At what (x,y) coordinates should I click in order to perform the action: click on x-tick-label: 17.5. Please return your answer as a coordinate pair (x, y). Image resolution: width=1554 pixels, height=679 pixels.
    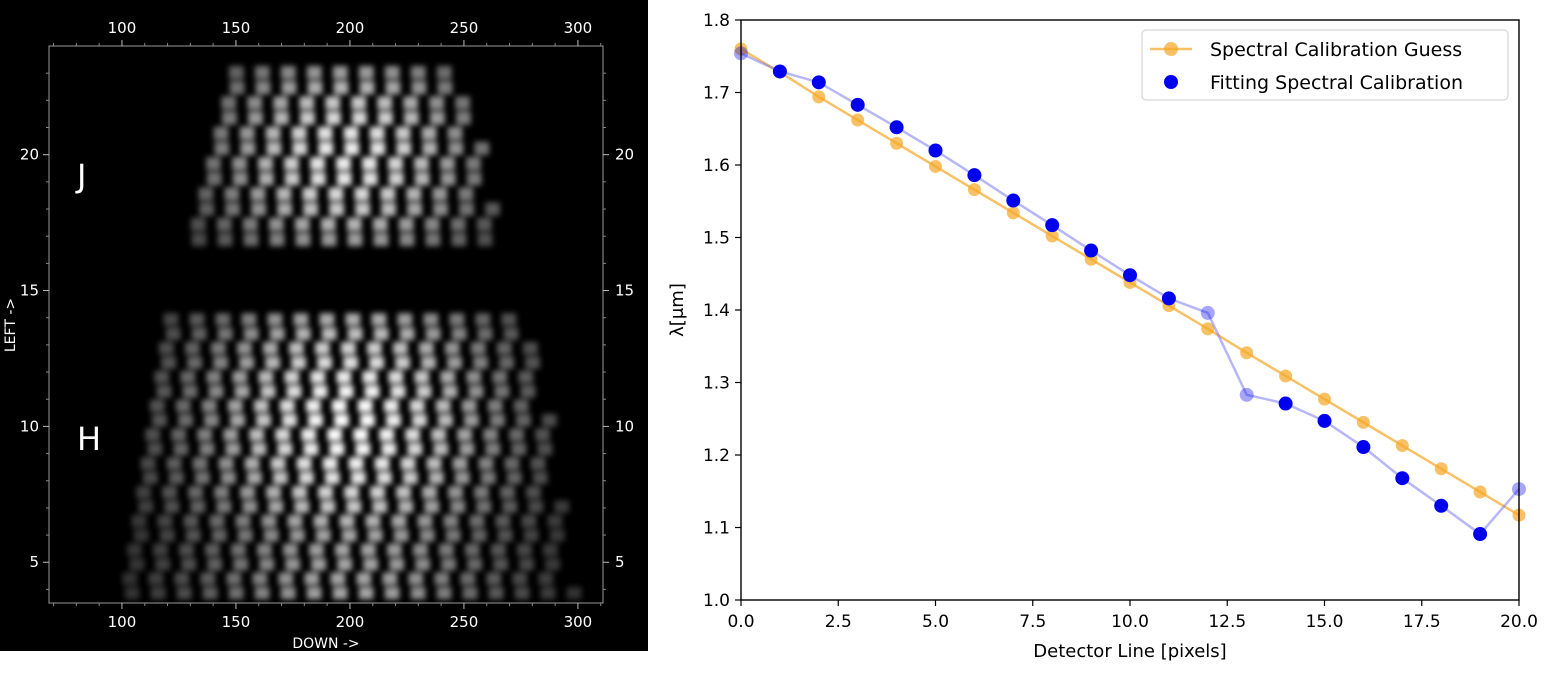
    Looking at the image, I should click on (1422, 622).